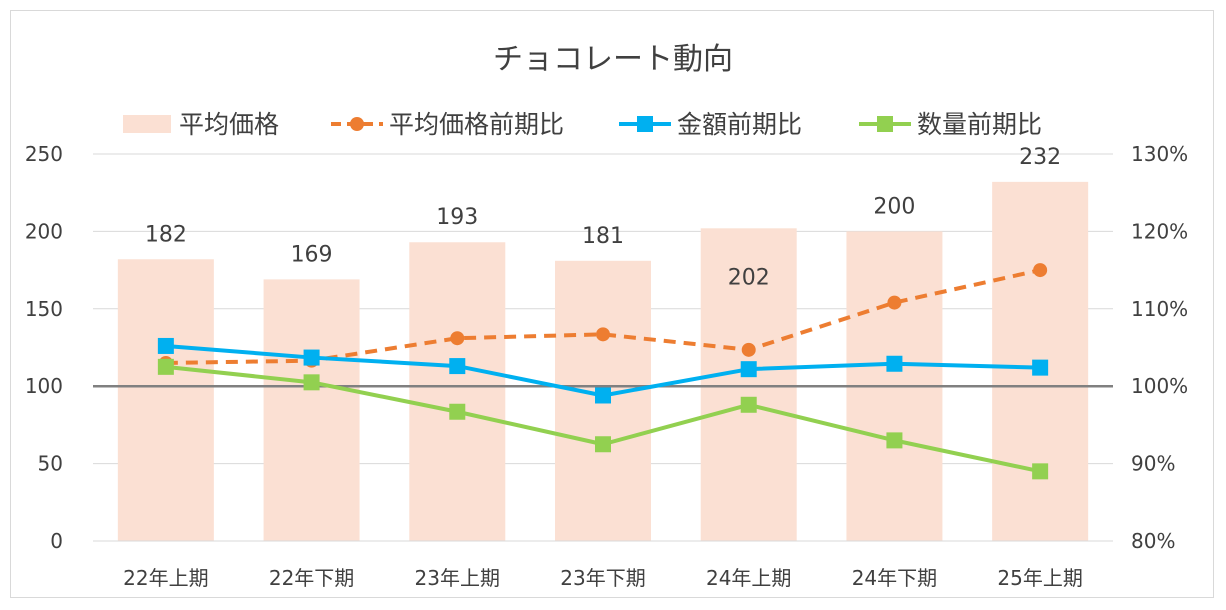 This screenshot has height=610, width=1226. Describe the element at coordinates (739, 124) in the screenshot. I see `legend-label-amount-ratio: 金額前期比` at that location.